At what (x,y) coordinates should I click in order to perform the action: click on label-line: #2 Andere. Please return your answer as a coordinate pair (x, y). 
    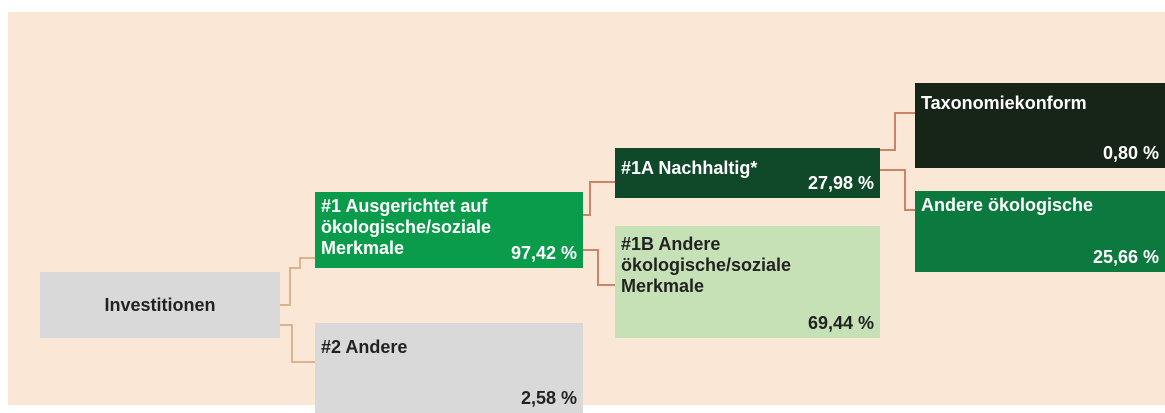
    Looking at the image, I should click on (364, 347).